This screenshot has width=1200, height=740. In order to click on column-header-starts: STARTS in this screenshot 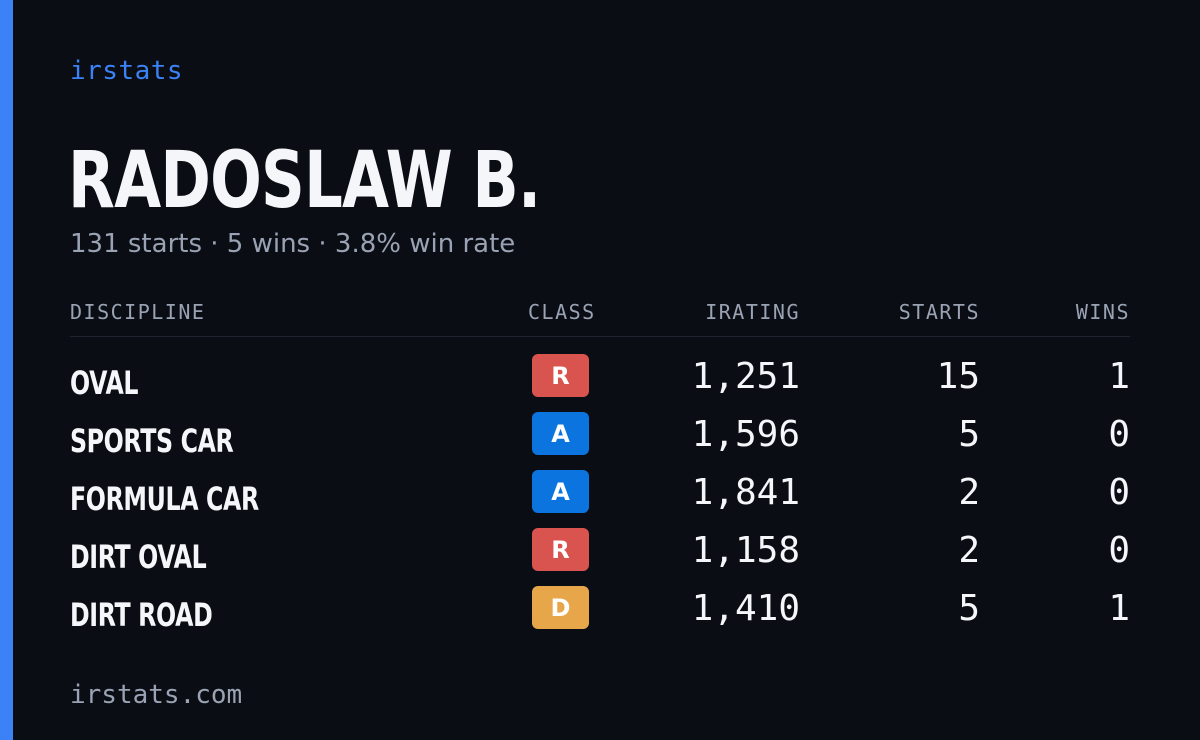, I will do `click(939, 312)`.